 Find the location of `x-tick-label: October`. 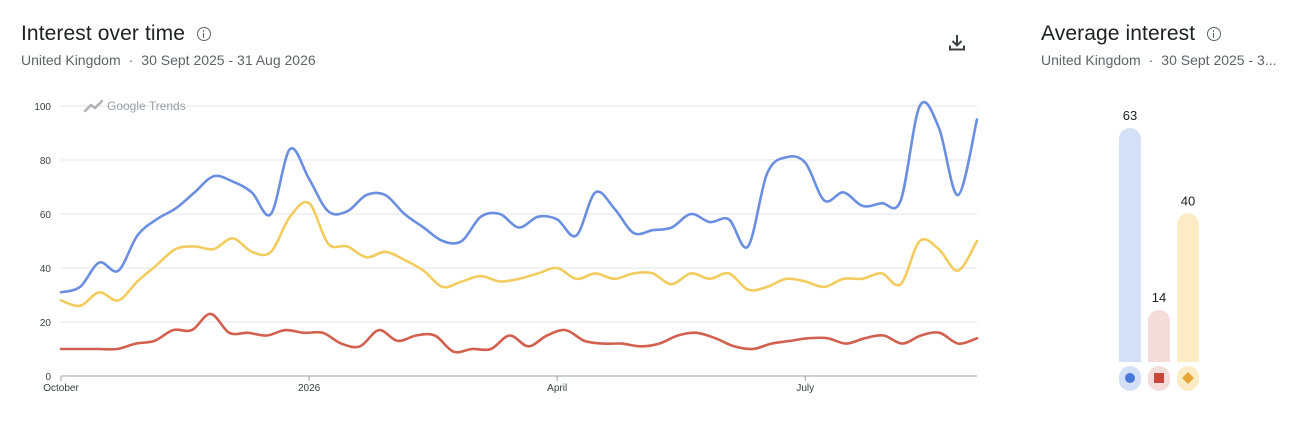

x-tick-label: October is located at coordinates (61, 388).